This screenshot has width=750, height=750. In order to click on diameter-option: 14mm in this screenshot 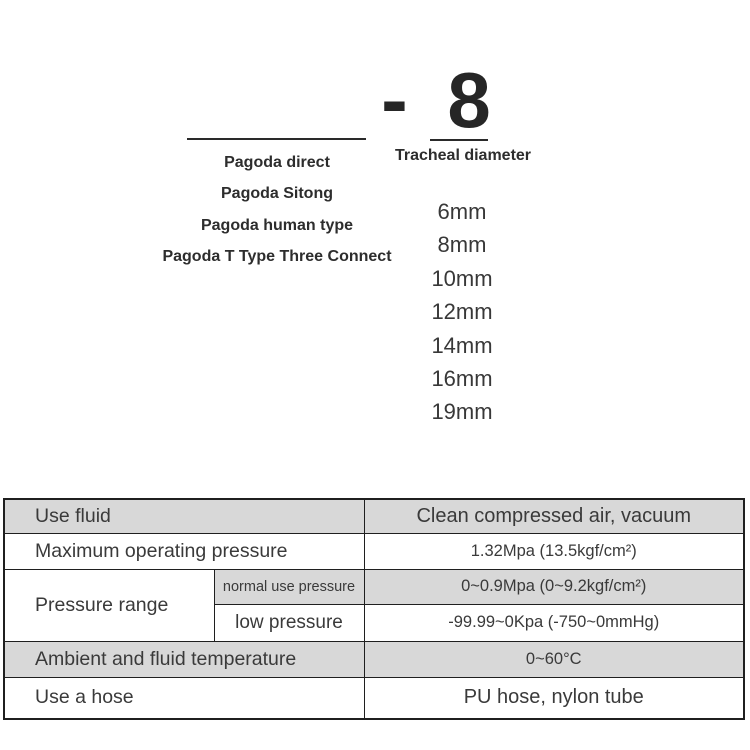, I will do `click(462, 345)`.